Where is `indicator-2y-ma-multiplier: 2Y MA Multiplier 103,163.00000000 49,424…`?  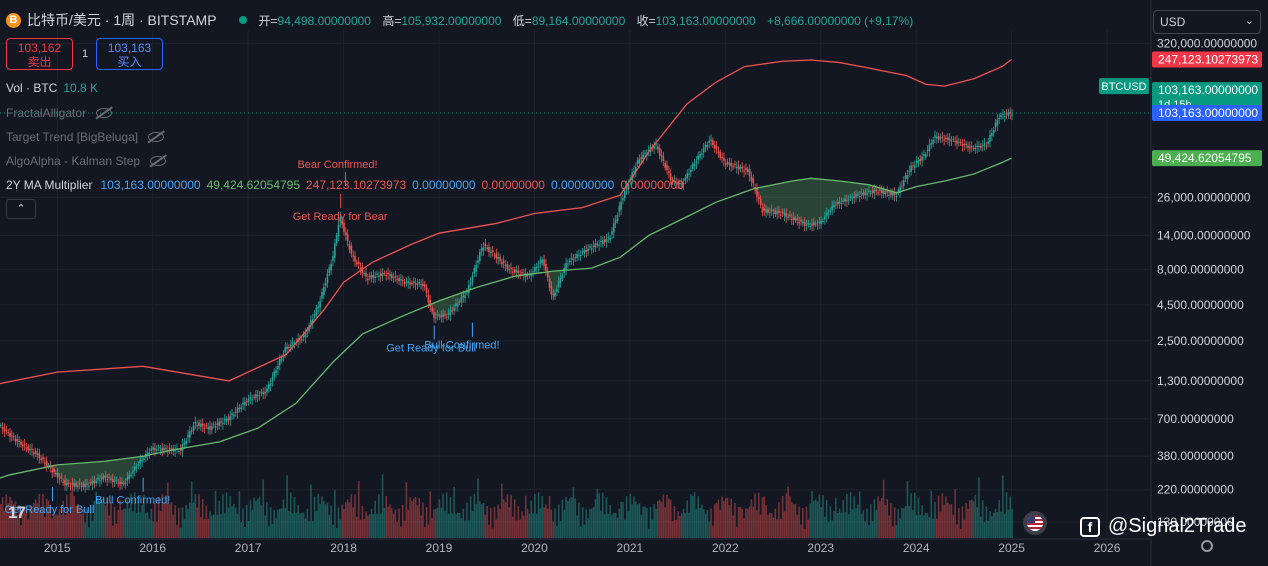 indicator-2y-ma-multiplier: 2Y MA Multiplier 103,163.00000000 49,424… is located at coordinates (345, 185).